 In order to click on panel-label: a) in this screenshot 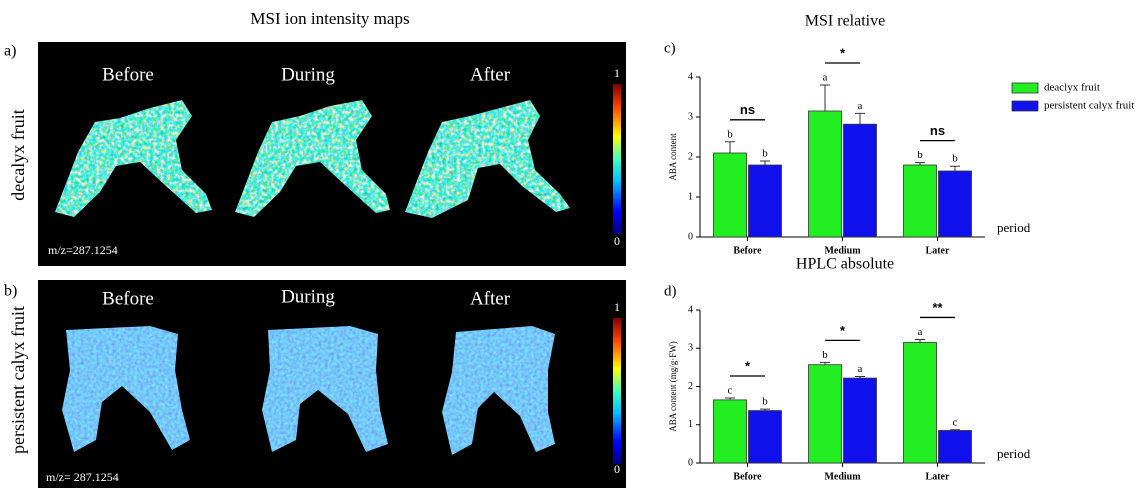, I will do `click(10, 51)`.